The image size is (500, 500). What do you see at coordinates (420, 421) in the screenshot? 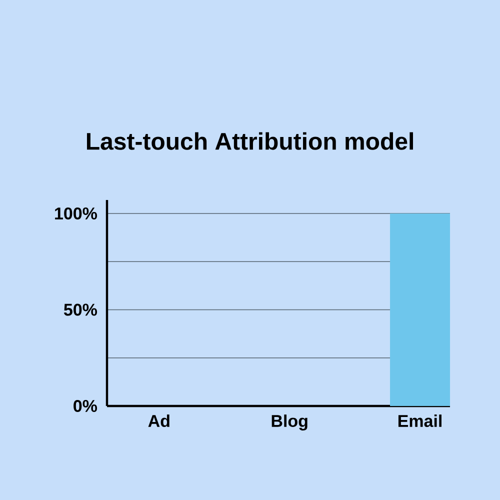
I see `x-tick-label: Email` at bounding box center [420, 421].